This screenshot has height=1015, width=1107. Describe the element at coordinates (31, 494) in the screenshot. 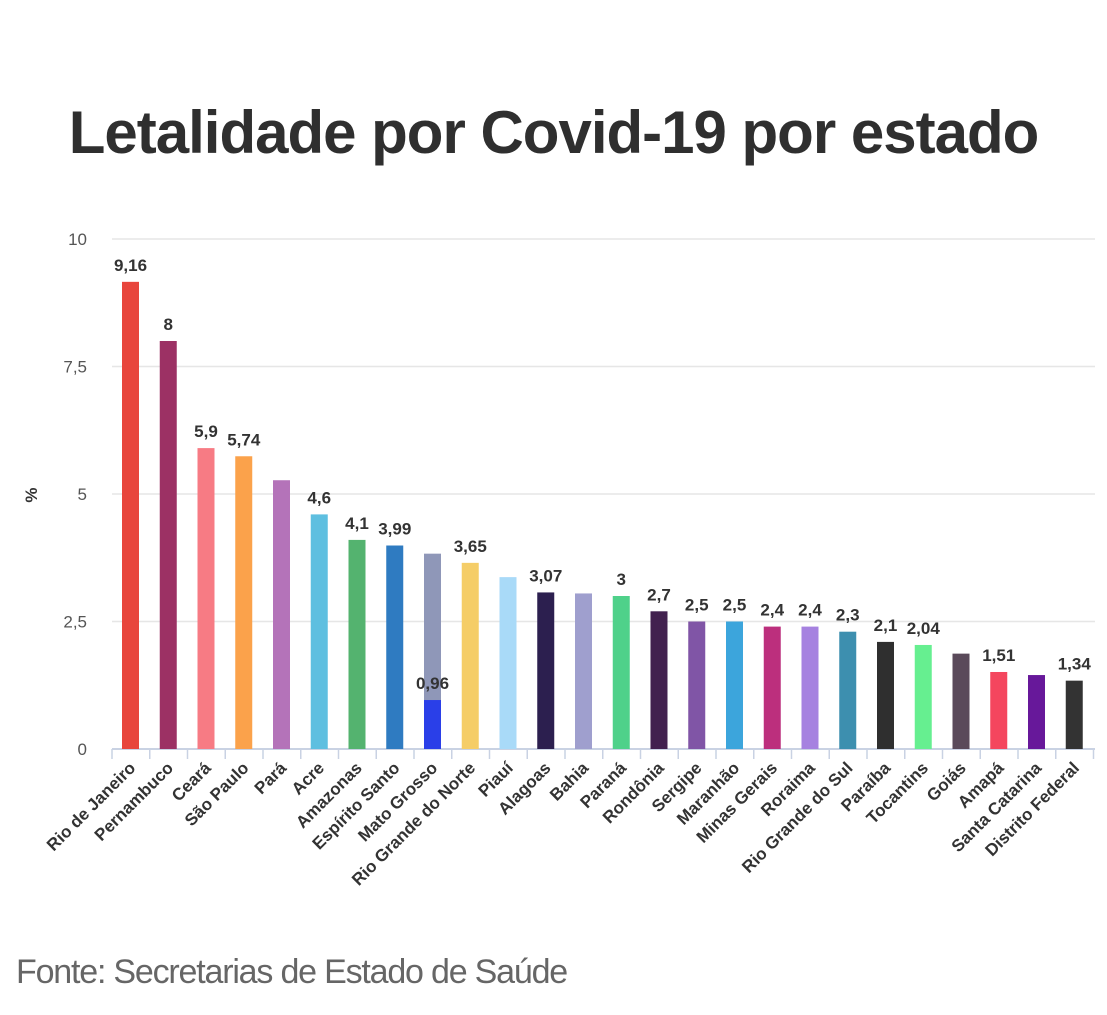

I see `y-axis-title: %` at that location.